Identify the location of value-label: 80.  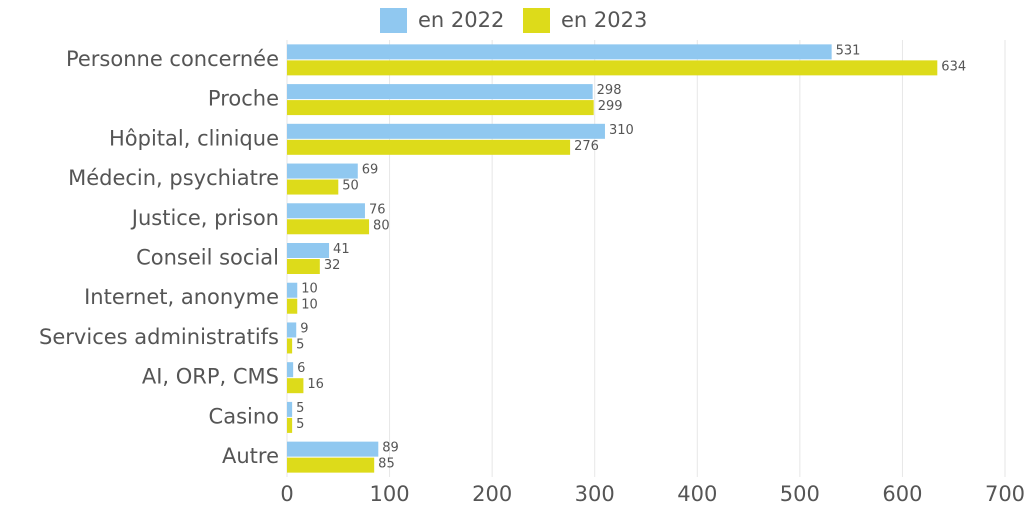
(381, 225).